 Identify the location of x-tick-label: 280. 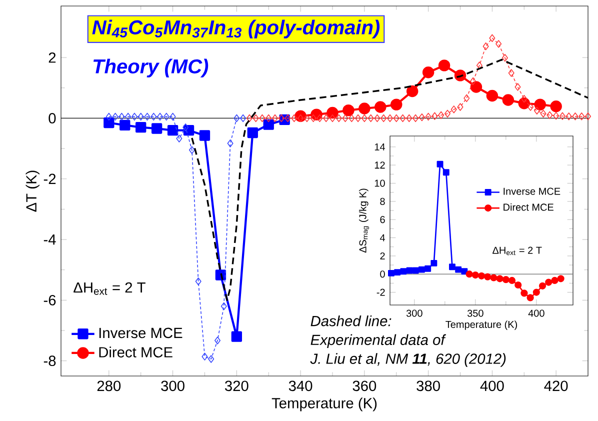
(109, 386).